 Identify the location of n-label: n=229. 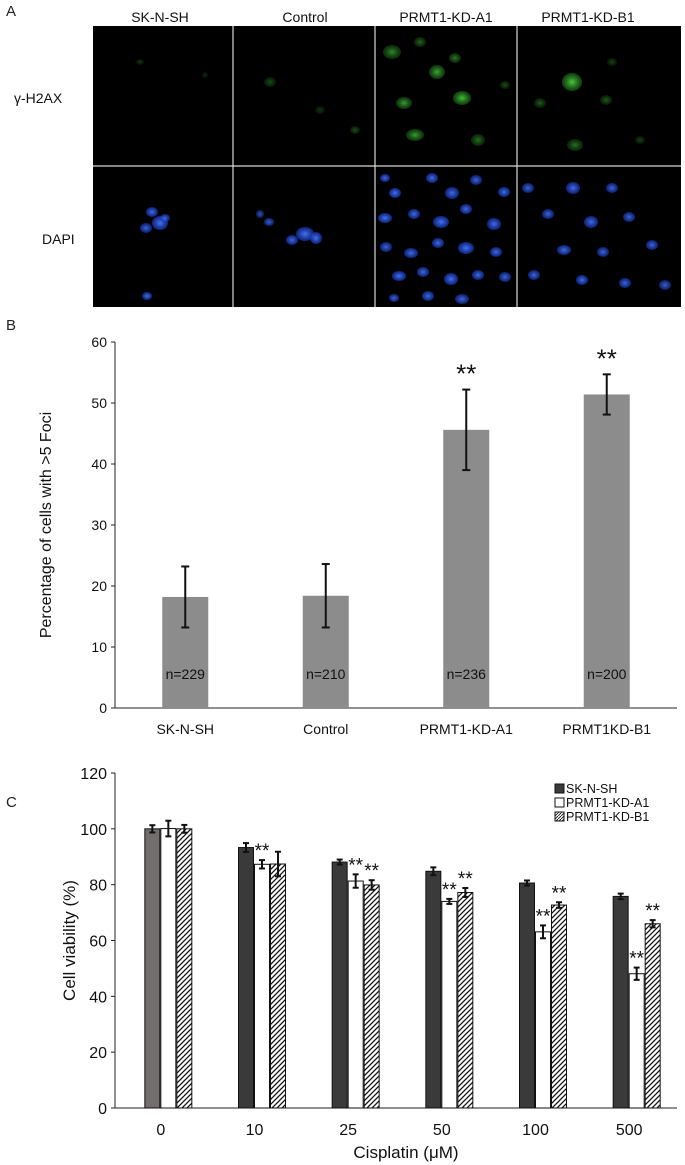
(186, 674).